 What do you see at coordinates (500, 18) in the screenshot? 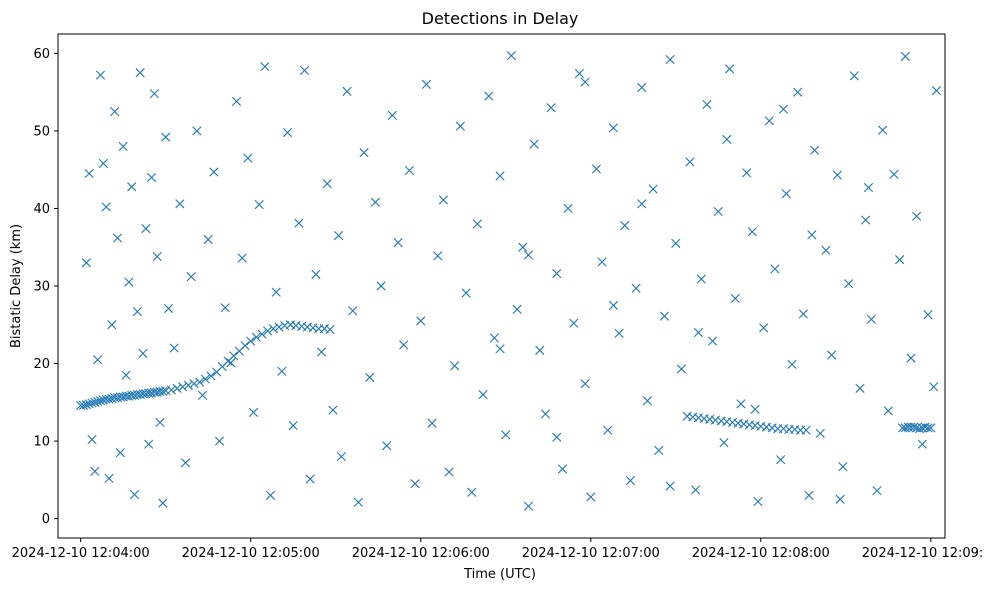
I see `chart-title: Detections in Delay` at bounding box center [500, 18].